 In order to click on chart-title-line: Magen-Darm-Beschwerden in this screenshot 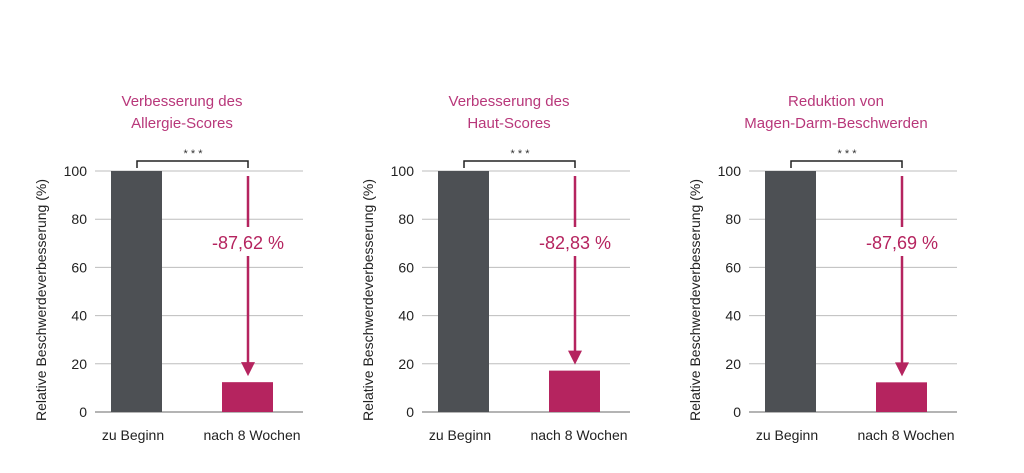, I will do `click(835, 123)`.